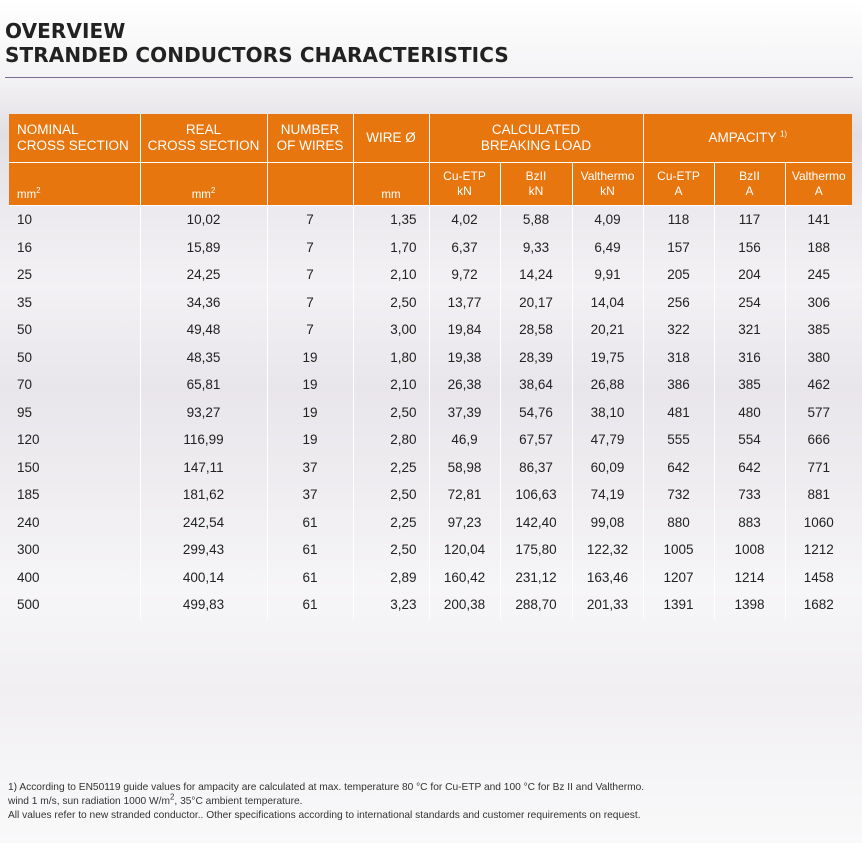  Describe the element at coordinates (430, 302) in the screenshot. I see `table-row: 35 34,36 7 2,50 13,77 20,17 14,04 256 254 306` at that location.